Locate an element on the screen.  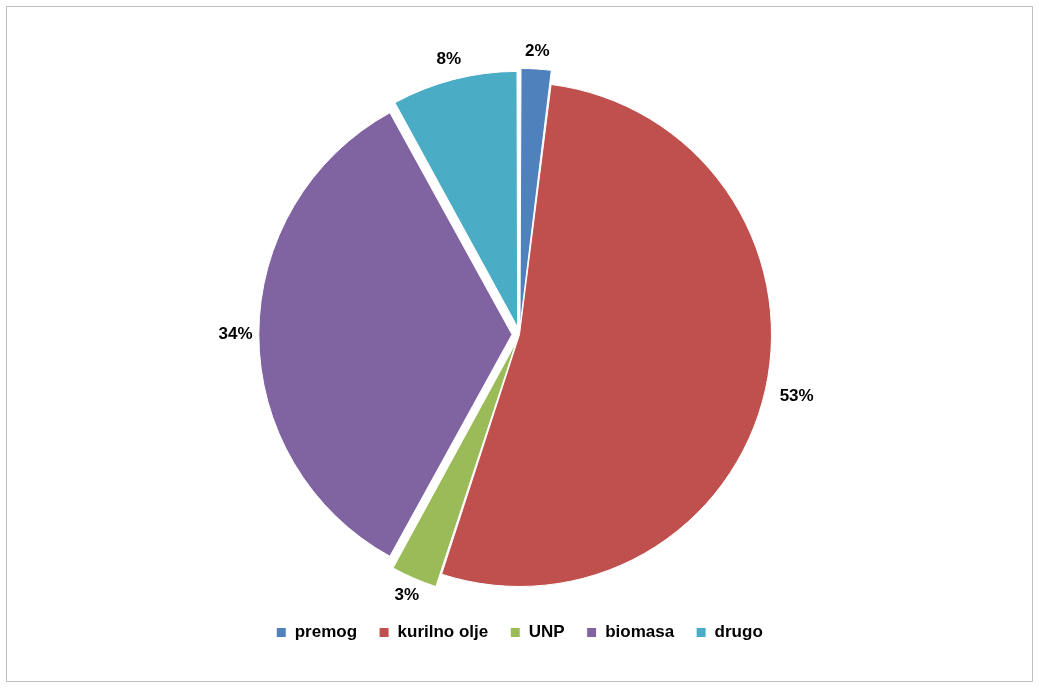
legend-label: biomasa is located at coordinates (640, 632).